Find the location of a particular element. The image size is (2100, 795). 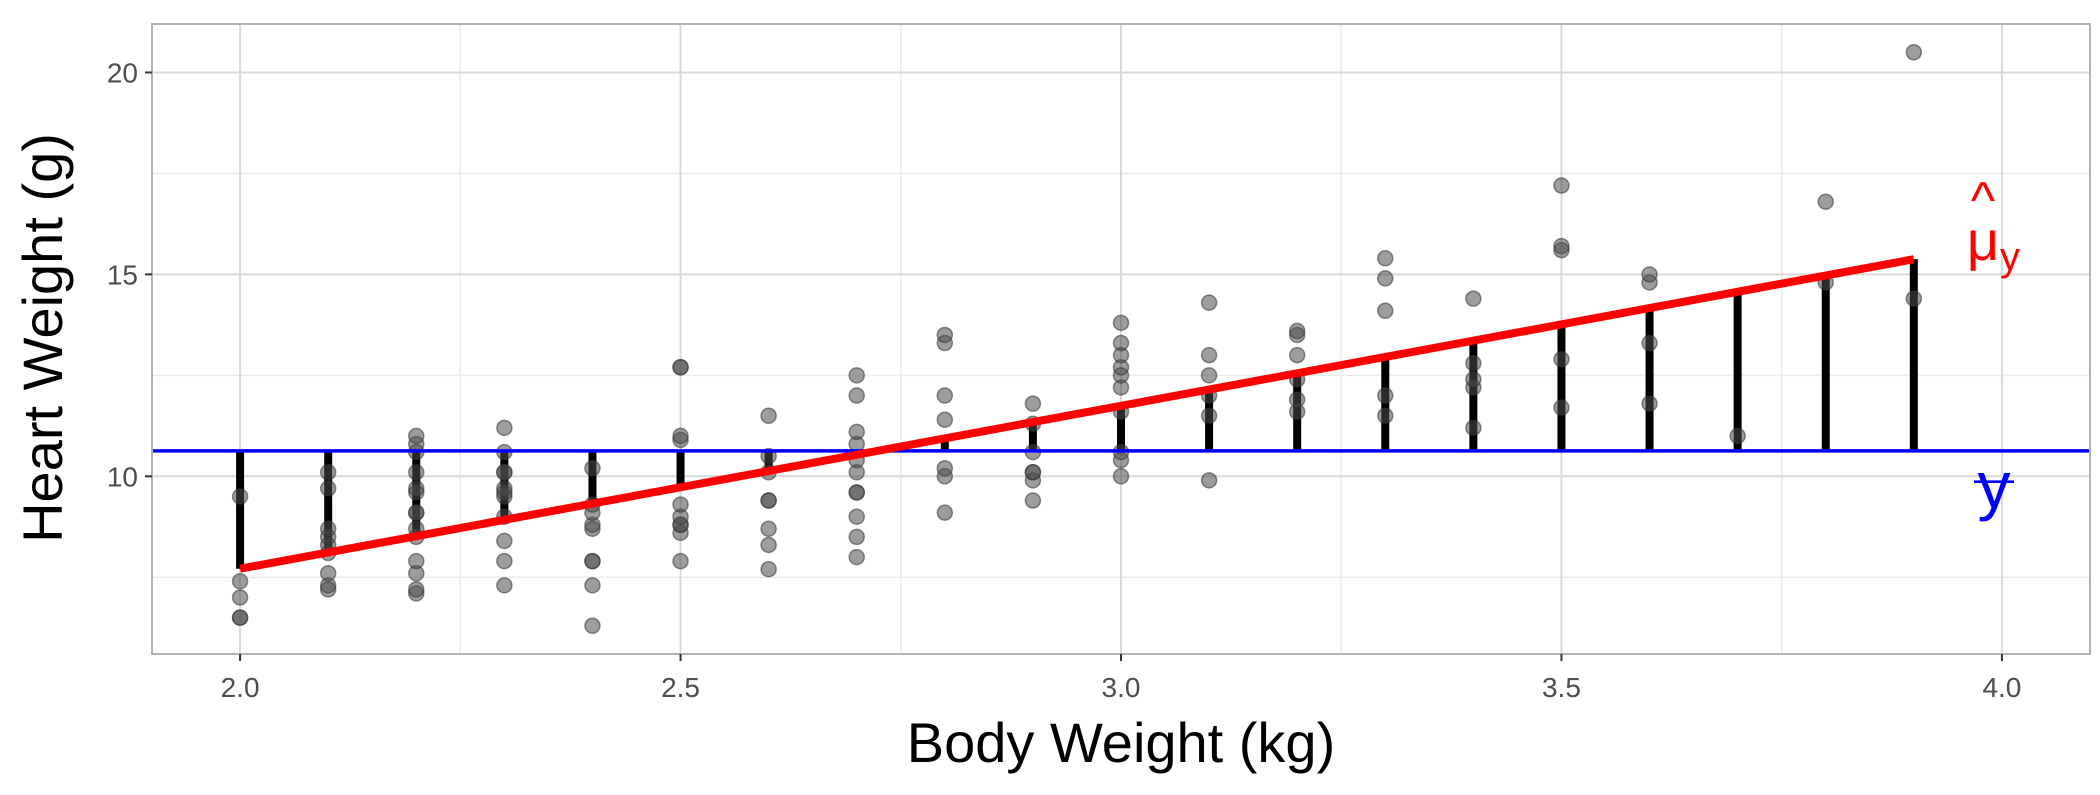

y-symbol: y is located at coordinates (1994, 485).